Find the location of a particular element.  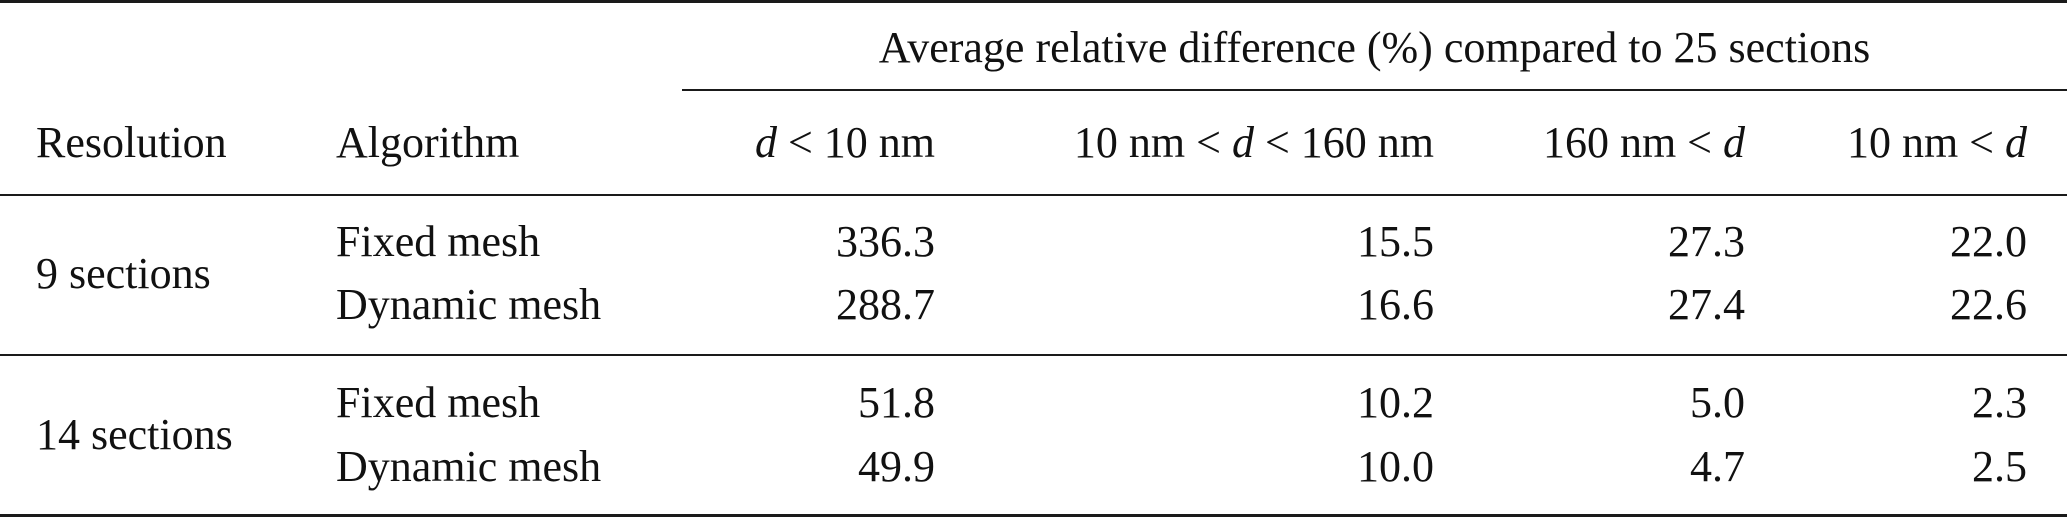

group-header-rule is located at coordinates (1374, 90).